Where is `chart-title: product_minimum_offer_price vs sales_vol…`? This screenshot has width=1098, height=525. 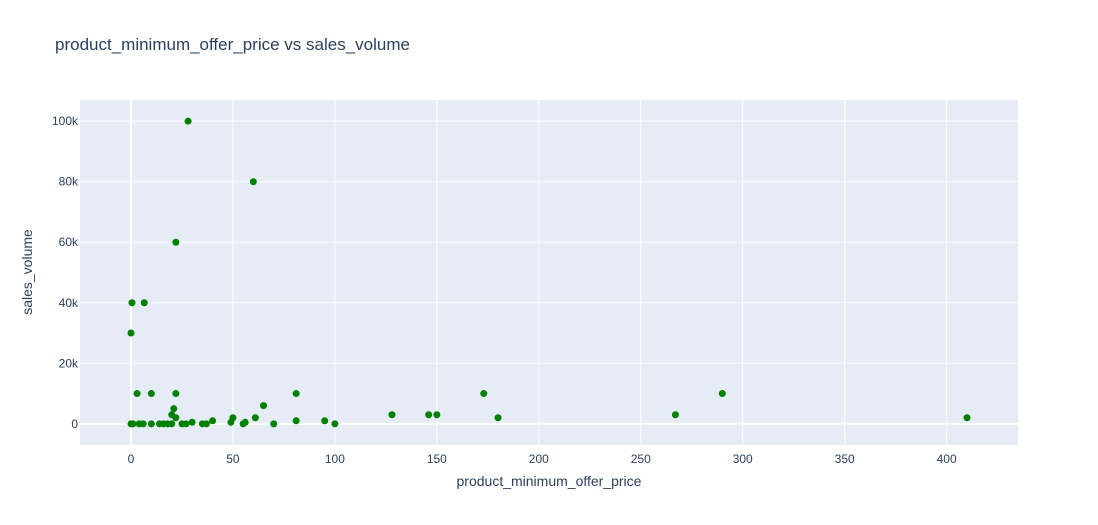 chart-title: product_minimum_offer_price vs sales_vol… is located at coordinates (232, 44).